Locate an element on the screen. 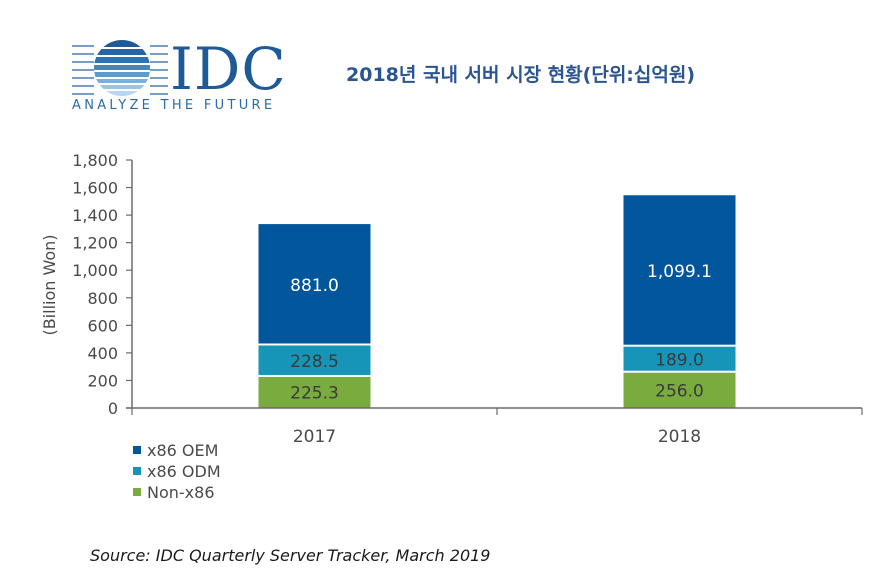 The height and width of the screenshot is (584, 875). legend-item: x86 OEM is located at coordinates (175, 450).